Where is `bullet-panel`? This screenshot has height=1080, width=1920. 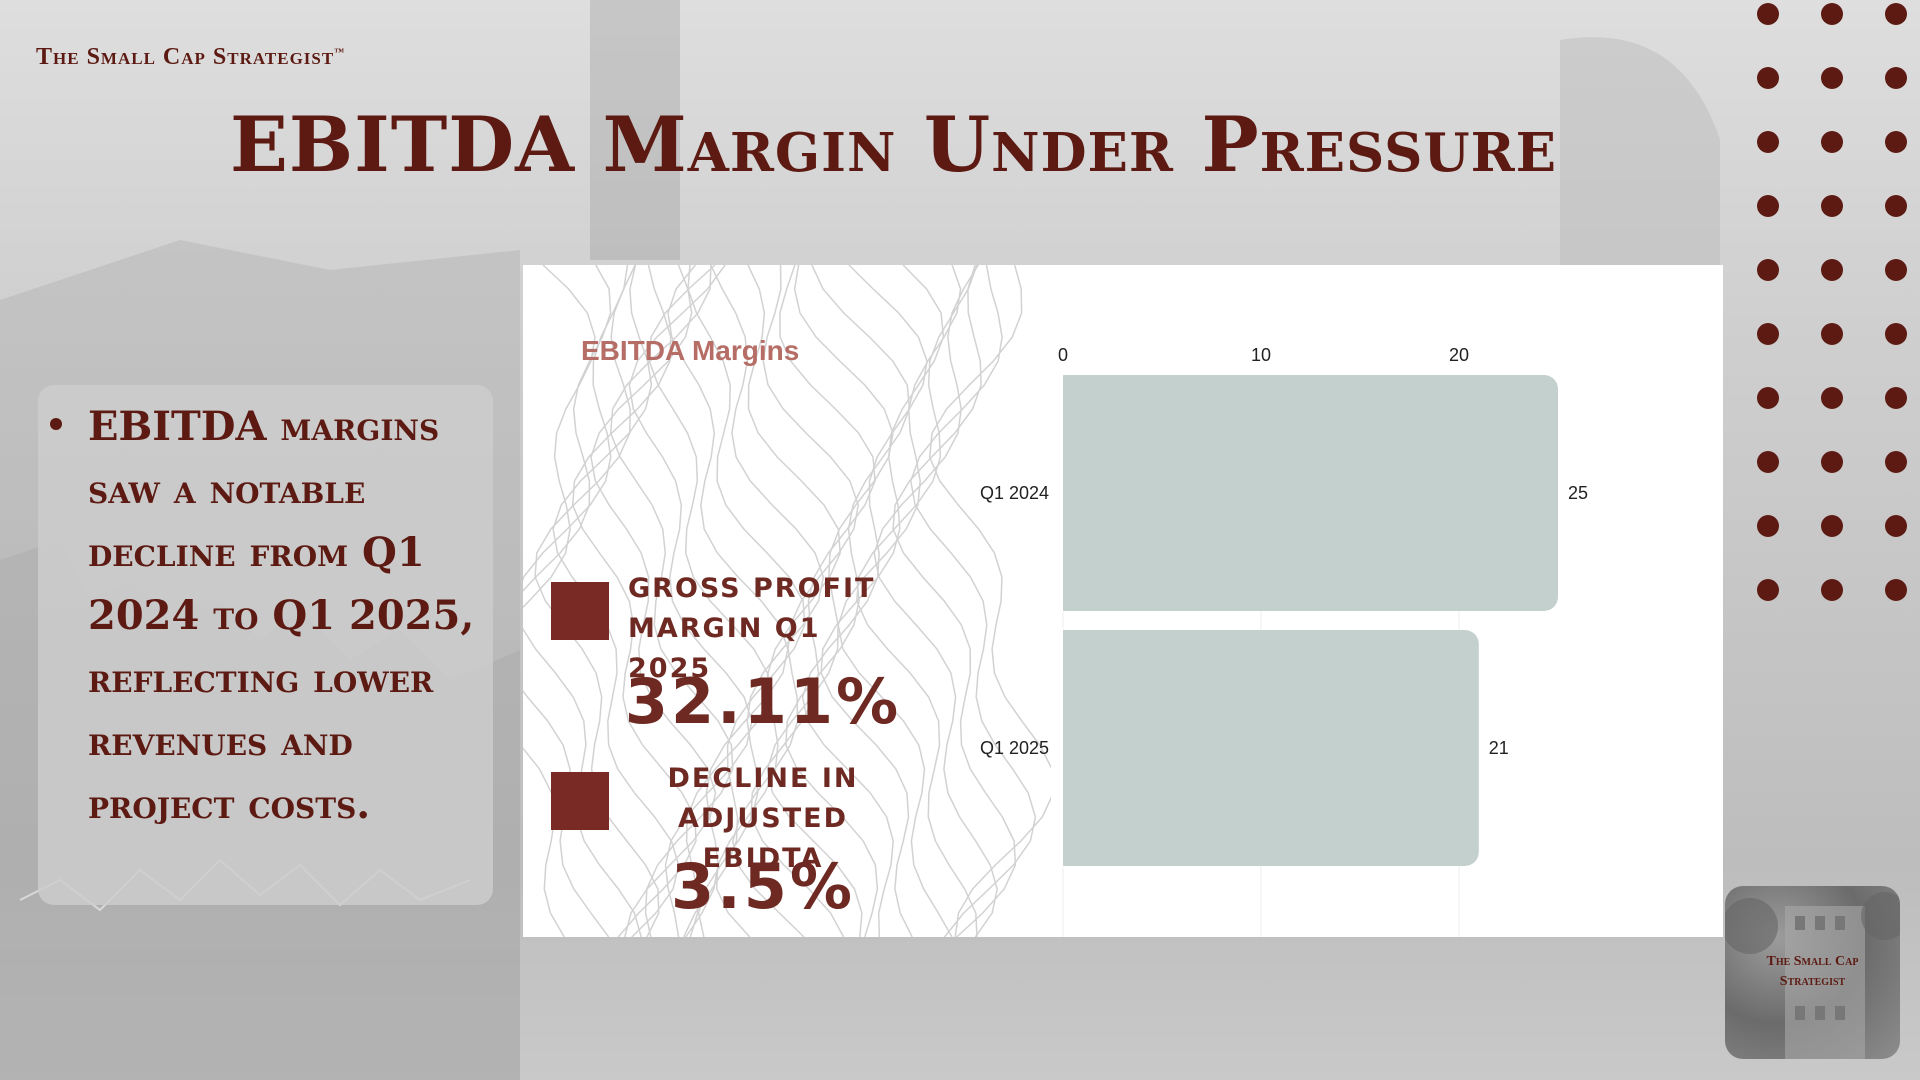
bullet-panel is located at coordinates (265, 645).